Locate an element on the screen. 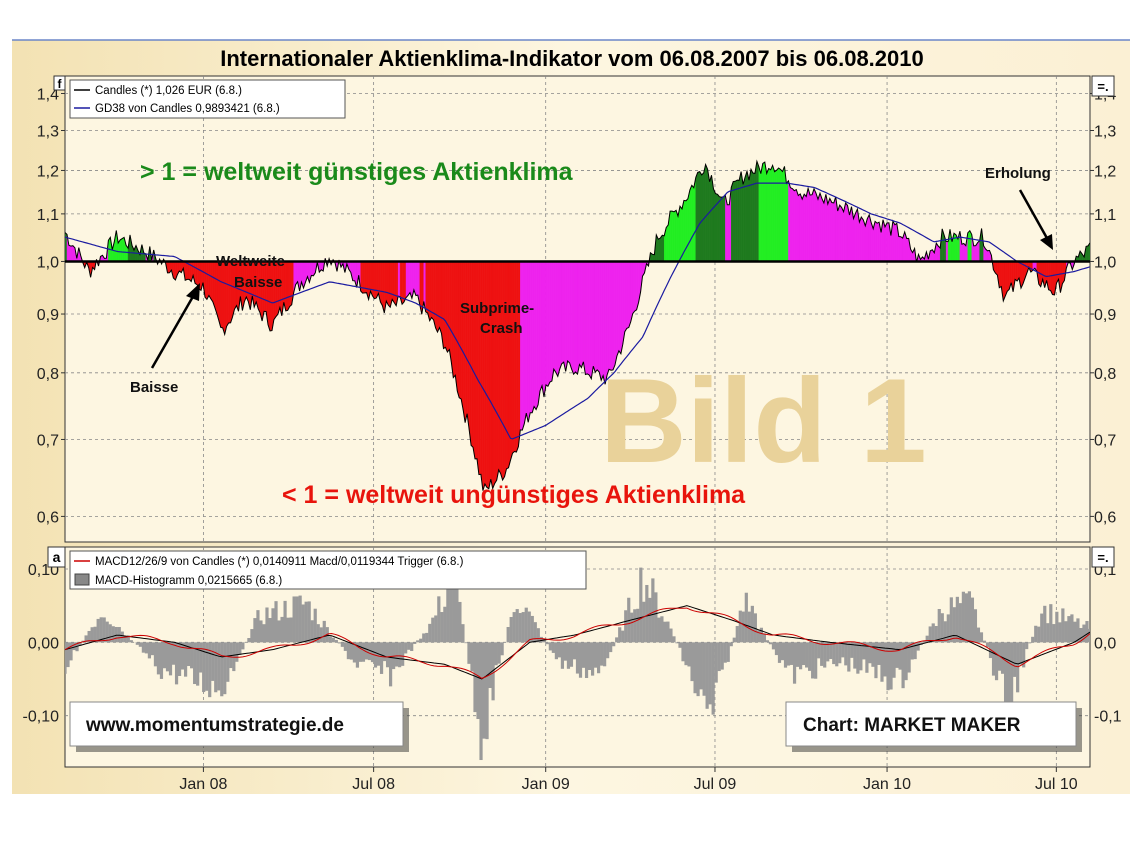 This screenshot has width=1136, height=852. upper-corner-icon: f is located at coordinates (60, 84).